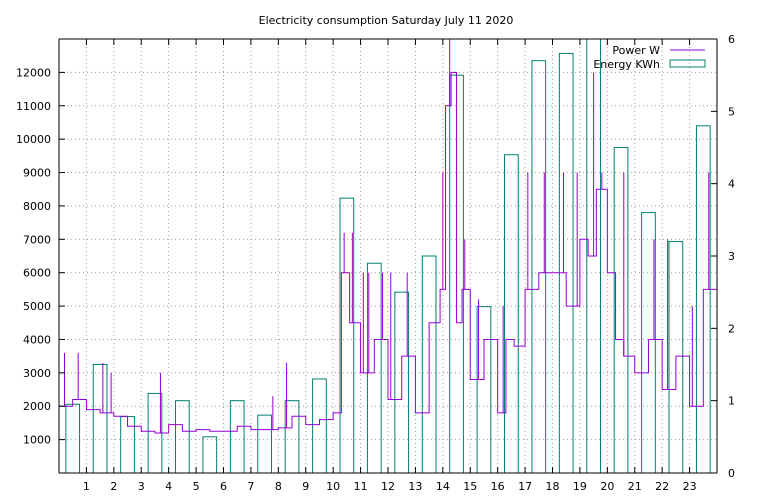  What do you see at coordinates (37, 306) in the screenshot?
I see `y-tick-label: 5000` at bounding box center [37, 306].